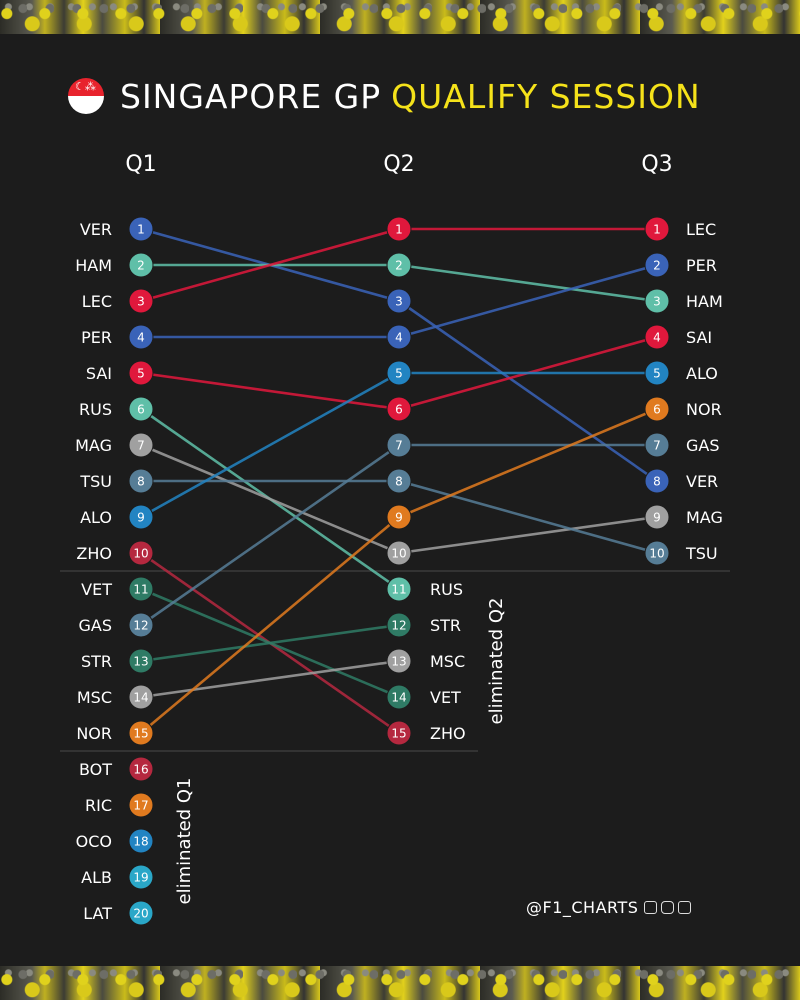 This screenshot has width=800, height=1000. I want to click on marker-alo-q2, so click(399, 373).